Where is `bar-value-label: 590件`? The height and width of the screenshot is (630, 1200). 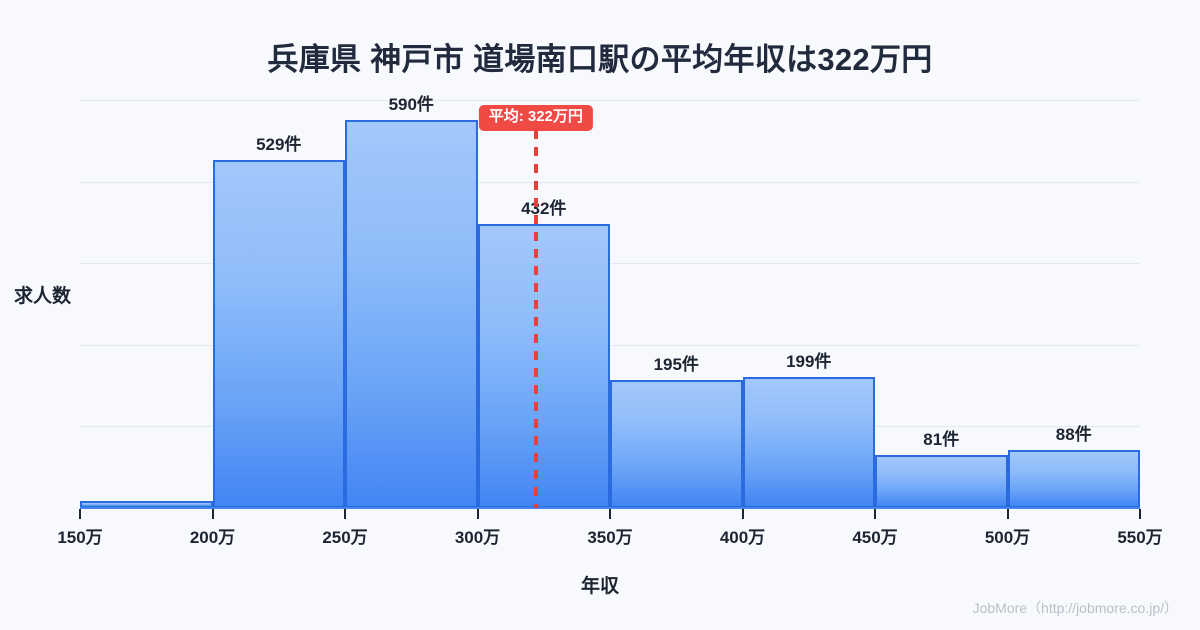 bar-value-label: 590件 is located at coordinates (411, 104).